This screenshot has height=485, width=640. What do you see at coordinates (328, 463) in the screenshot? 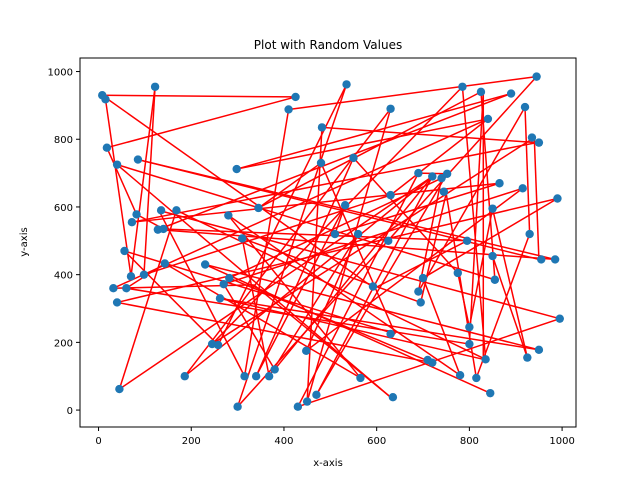
I see `x-axis-label: x-axis` at bounding box center [328, 463].